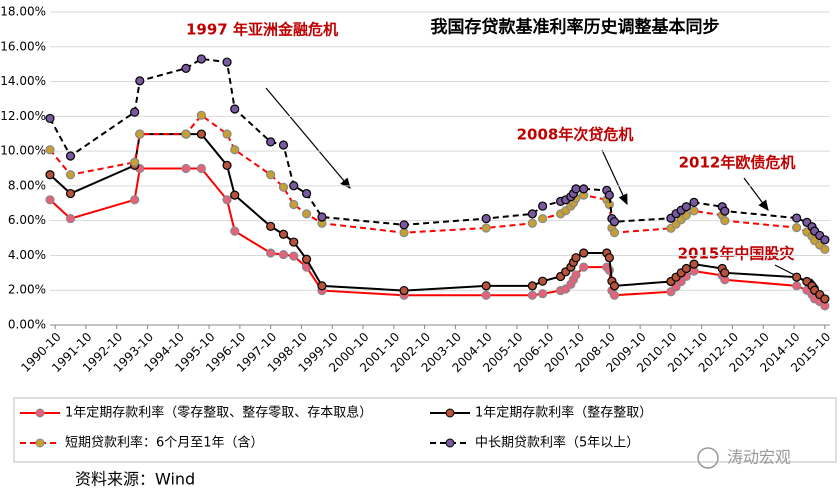  I want to click on legend-label: 1年定期存款利率（整存整取）, so click(563, 413).